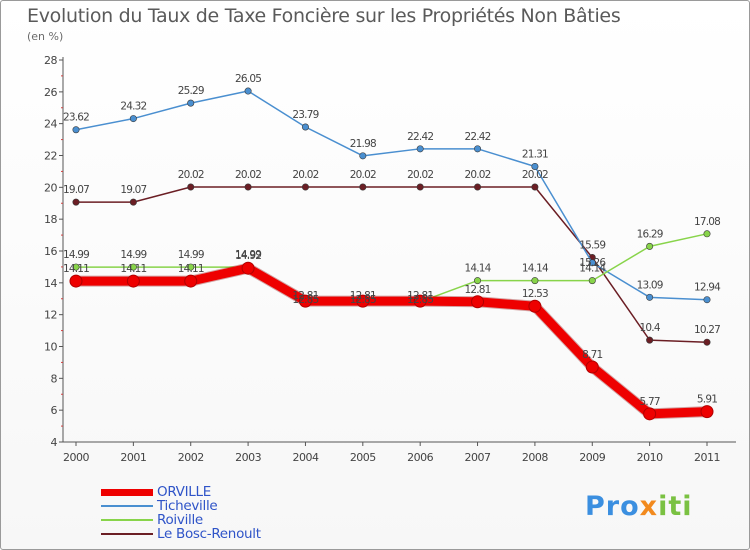 The image size is (750, 550). Describe the element at coordinates (50, 315) in the screenshot. I see `y-tick-label: 12` at that location.